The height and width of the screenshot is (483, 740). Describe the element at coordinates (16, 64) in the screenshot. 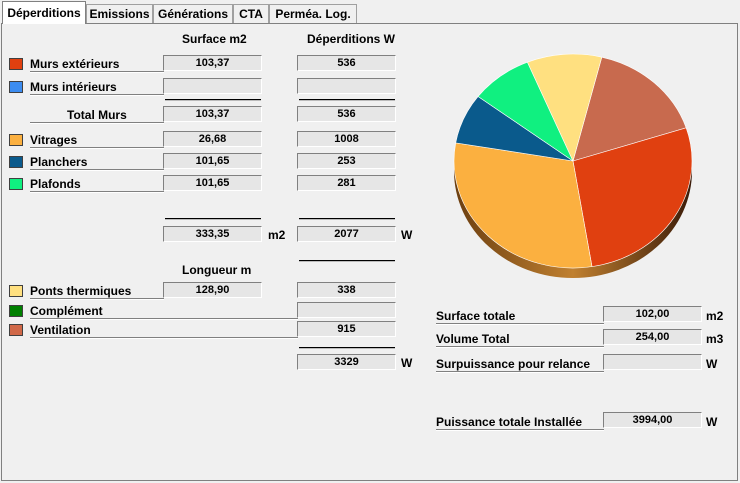

I see `murs-exterieurs-swatch` at that location.